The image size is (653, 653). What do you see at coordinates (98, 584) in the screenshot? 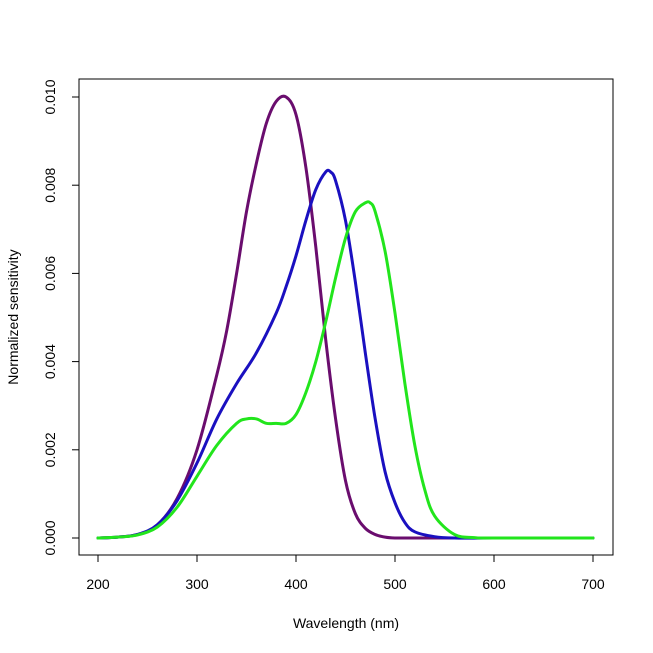
I see `x-tick-label: 200` at bounding box center [98, 584].